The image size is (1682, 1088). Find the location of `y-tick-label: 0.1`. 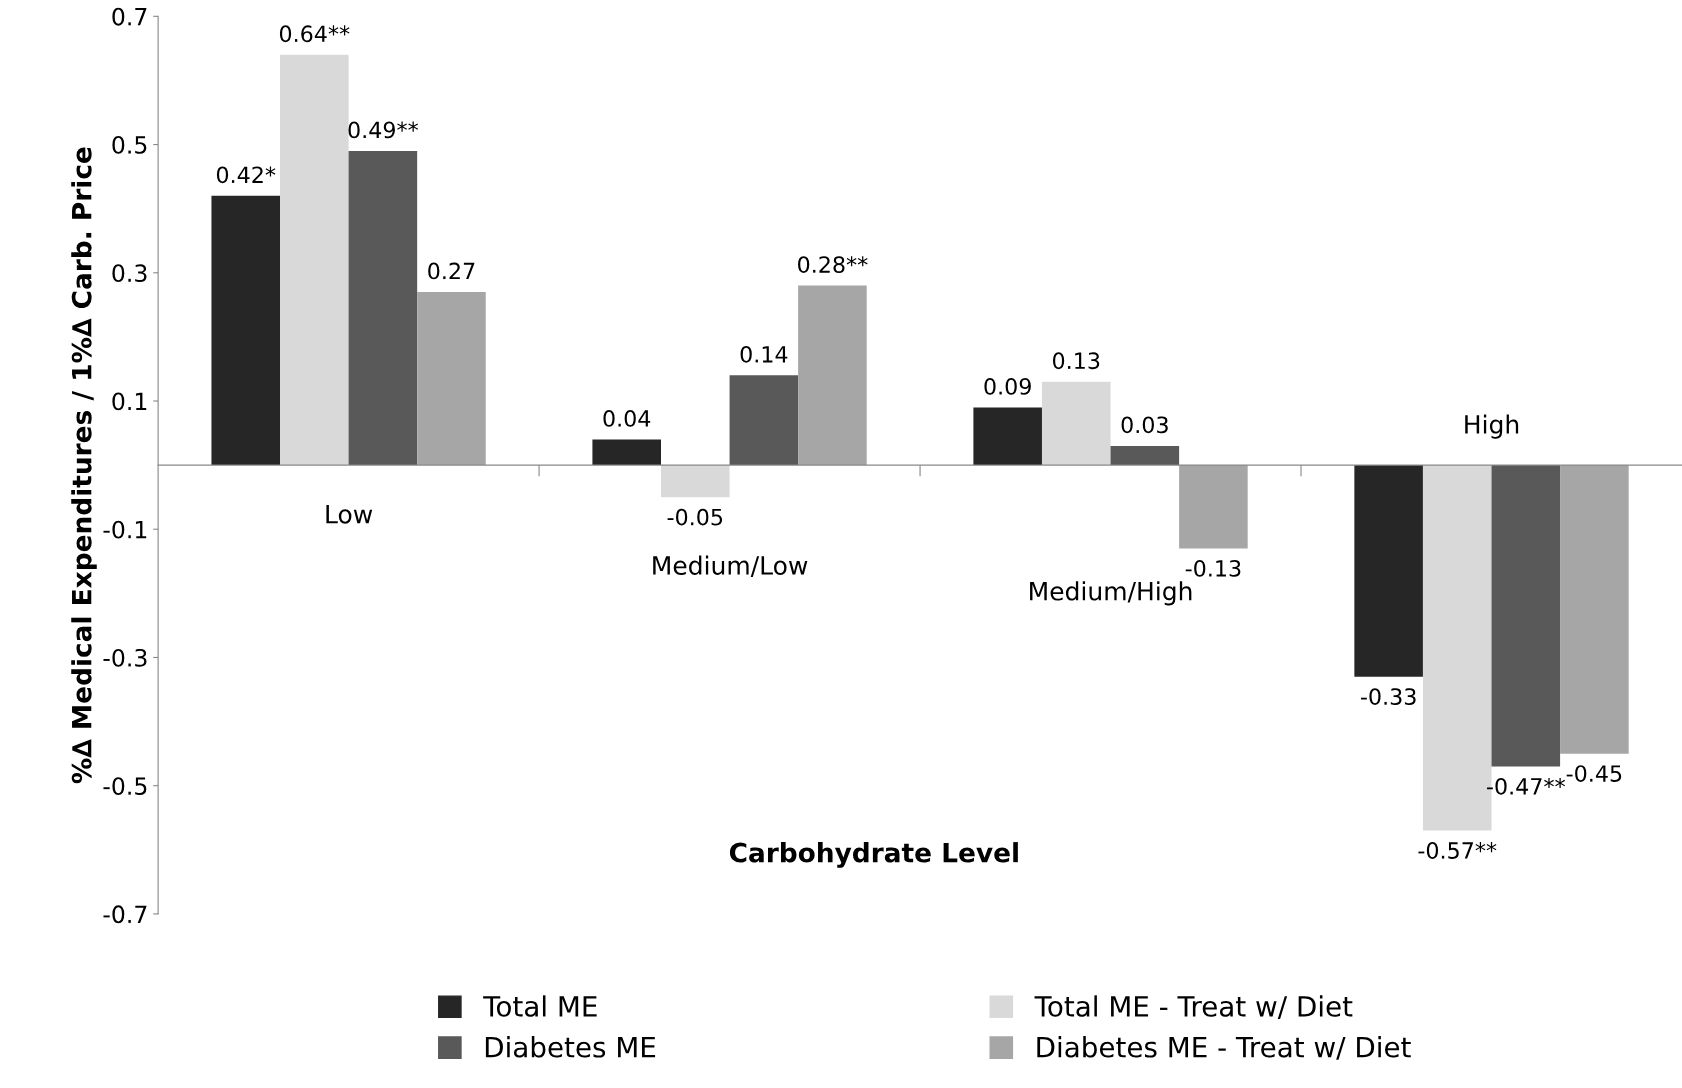

y-tick-label: 0.1 is located at coordinates (129, 401).